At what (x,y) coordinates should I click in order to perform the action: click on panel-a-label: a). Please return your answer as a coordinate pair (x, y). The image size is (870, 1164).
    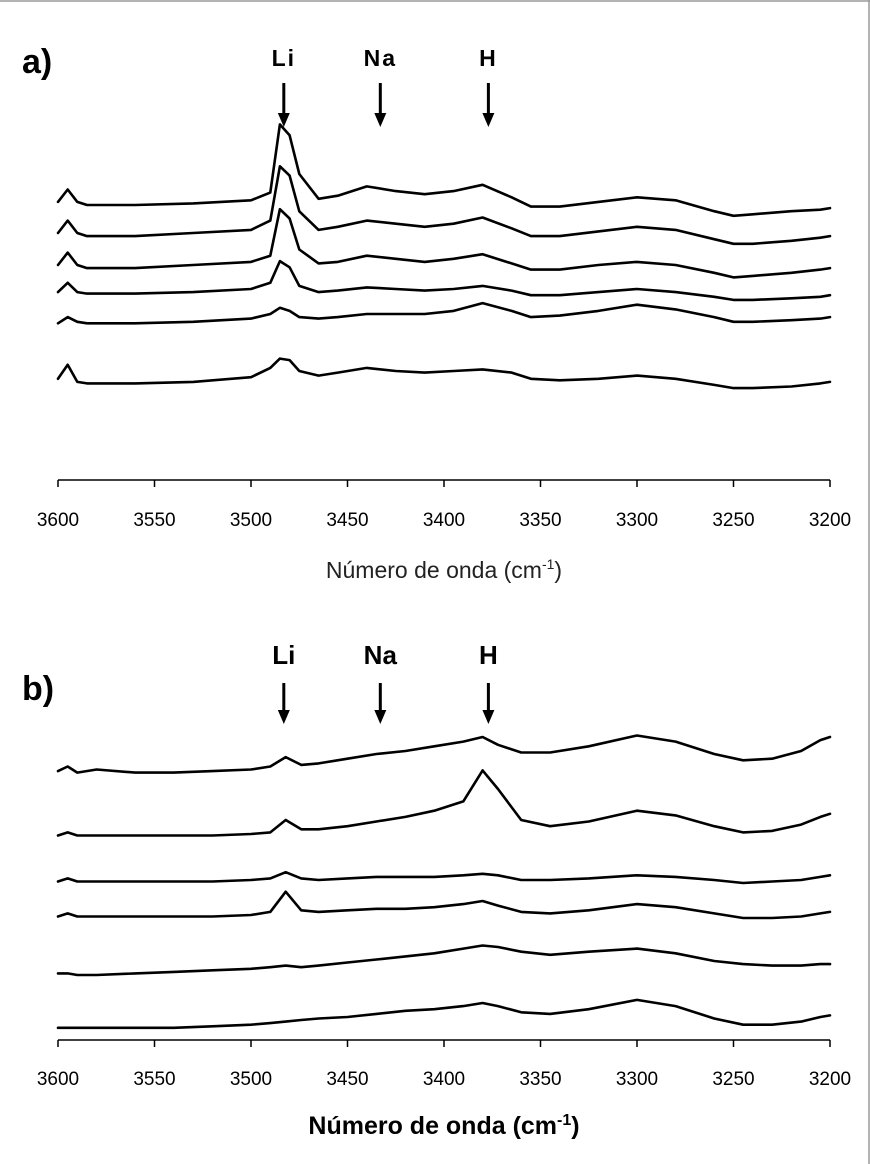
    Looking at the image, I should click on (37, 62).